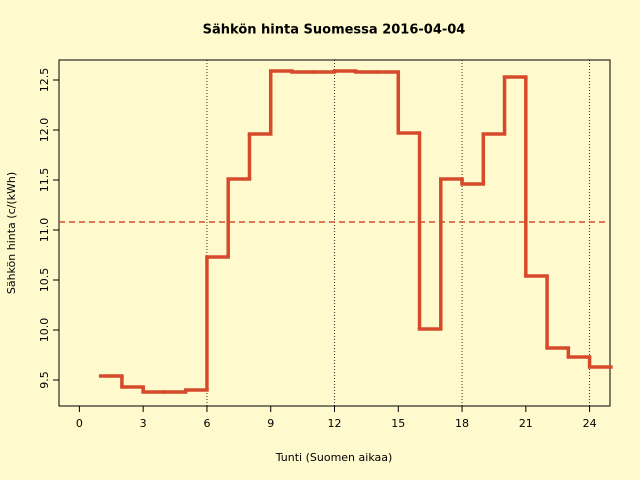 The width and height of the screenshot is (640, 480). Describe the element at coordinates (44, 380) in the screenshot. I see `y-tick-label: 9.5` at that location.